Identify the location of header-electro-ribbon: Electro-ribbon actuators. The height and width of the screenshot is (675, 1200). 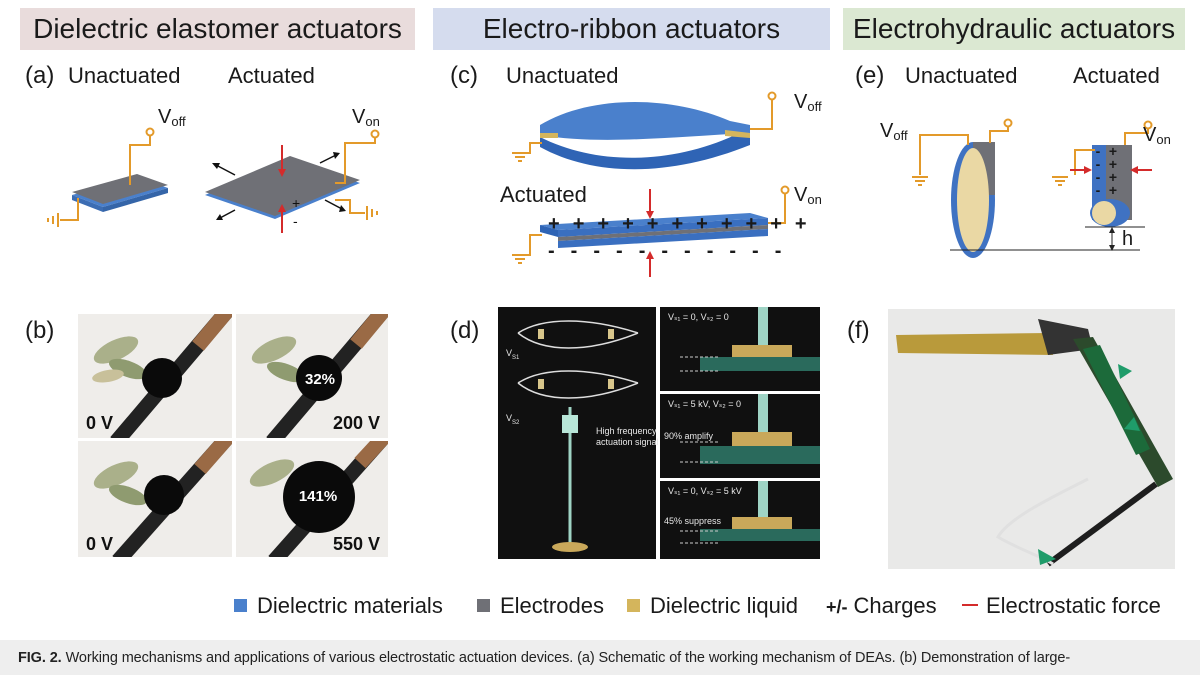
(631, 29).